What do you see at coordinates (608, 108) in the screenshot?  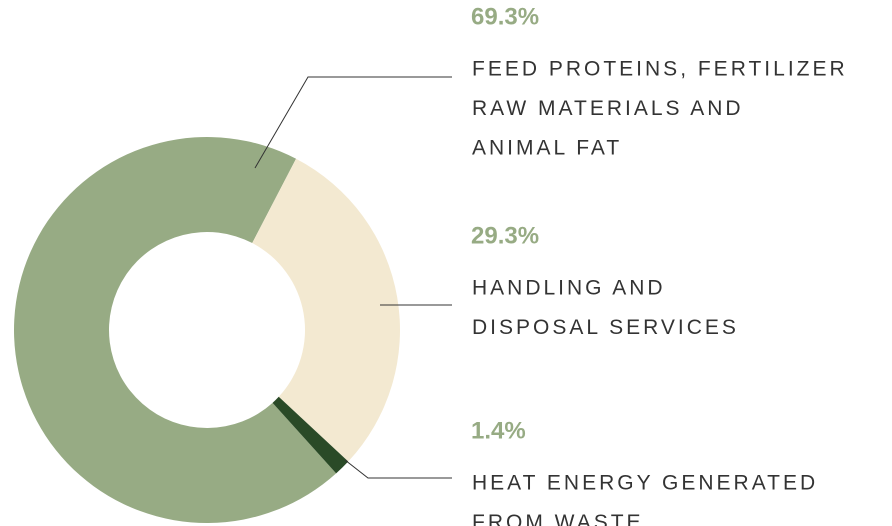 I see `category-label: RAW MATERIALS AND` at bounding box center [608, 108].